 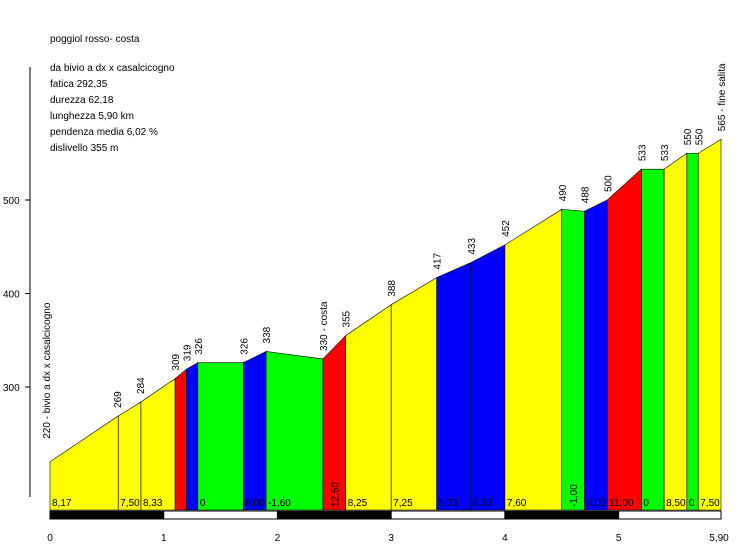 What do you see at coordinates (324, 326) in the screenshot?
I see `elevation-label: 330 - costa` at bounding box center [324, 326].